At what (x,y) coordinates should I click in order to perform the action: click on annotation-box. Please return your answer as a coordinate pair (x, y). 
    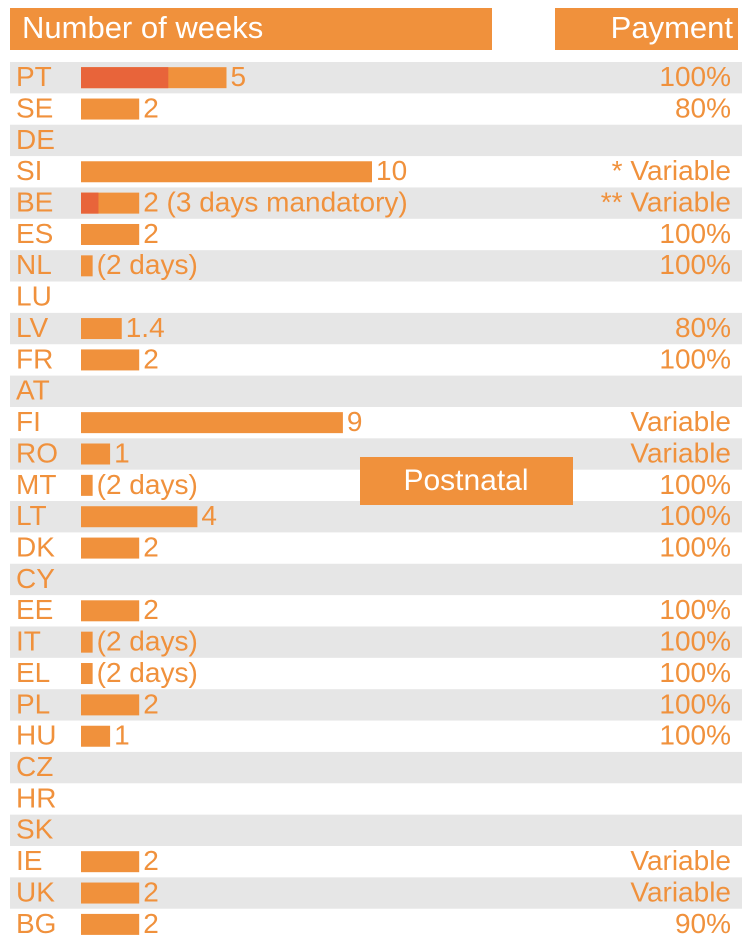
    Looking at the image, I should click on (466, 481).